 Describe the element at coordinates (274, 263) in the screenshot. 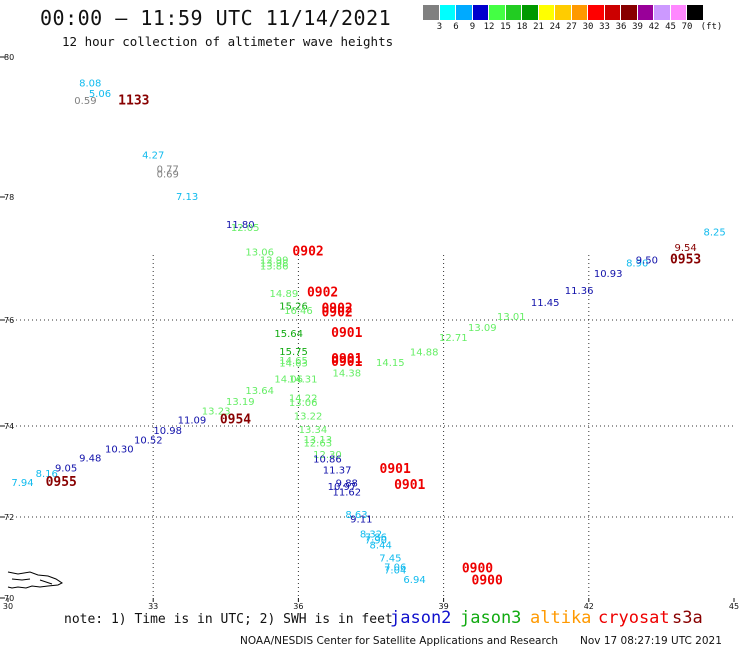

I see `wave-height-value: 13.98` at that location.